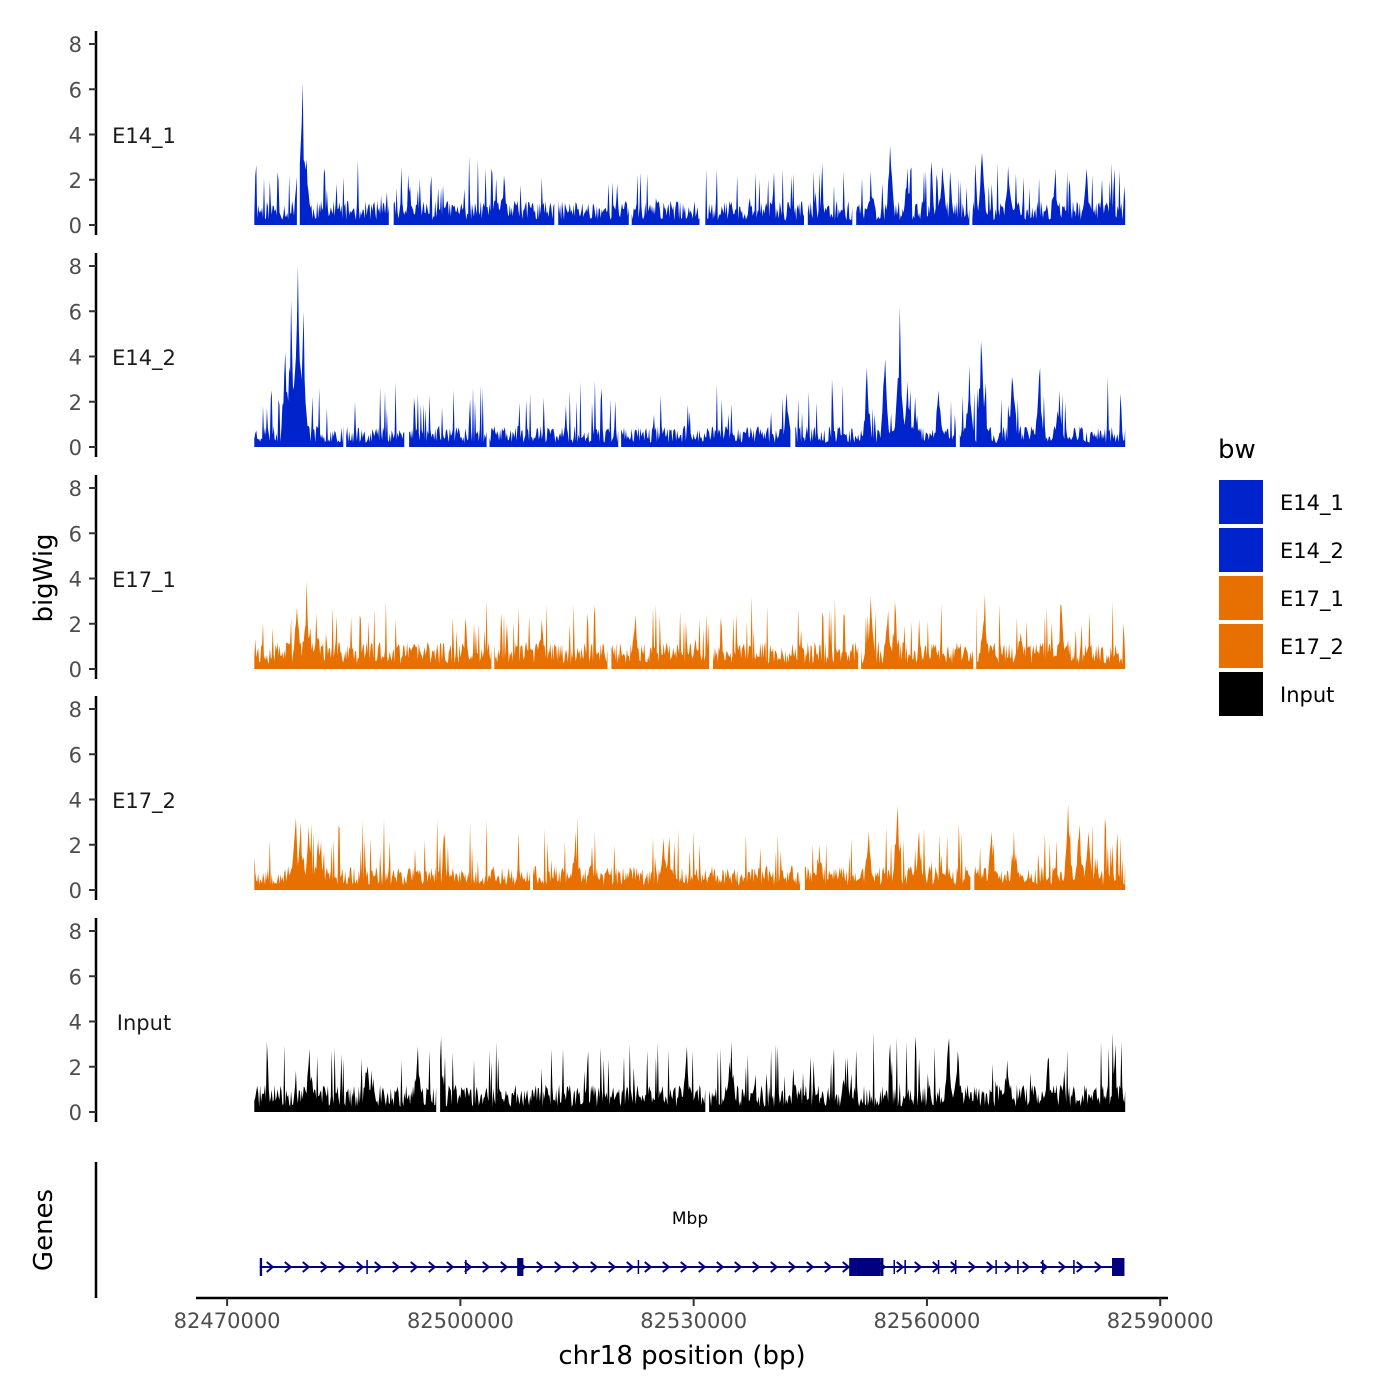  What do you see at coordinates (1312, 503) in the screenshot?
I see `legend-label: E14_1` at bounding box center [1312, 503].